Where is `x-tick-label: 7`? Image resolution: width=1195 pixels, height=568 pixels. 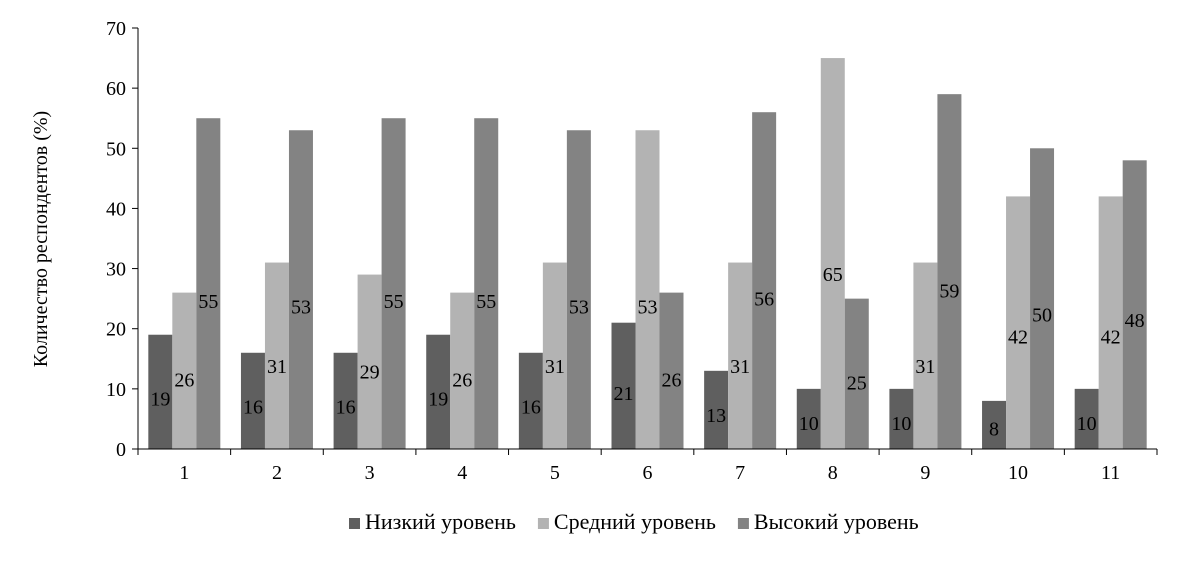 x-tick-label: 7 is located at coordinates (740, 473).